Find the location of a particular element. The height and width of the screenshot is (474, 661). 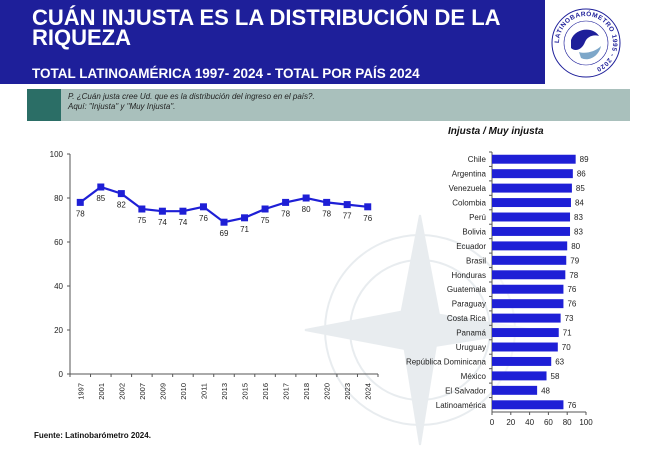

bar-x-tick-label: 40 is located at coordinates (529, 422).